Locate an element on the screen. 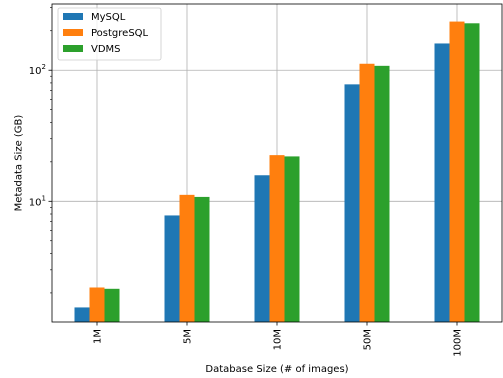  x-tick-label: 10M is located at coordinates (278, 339).